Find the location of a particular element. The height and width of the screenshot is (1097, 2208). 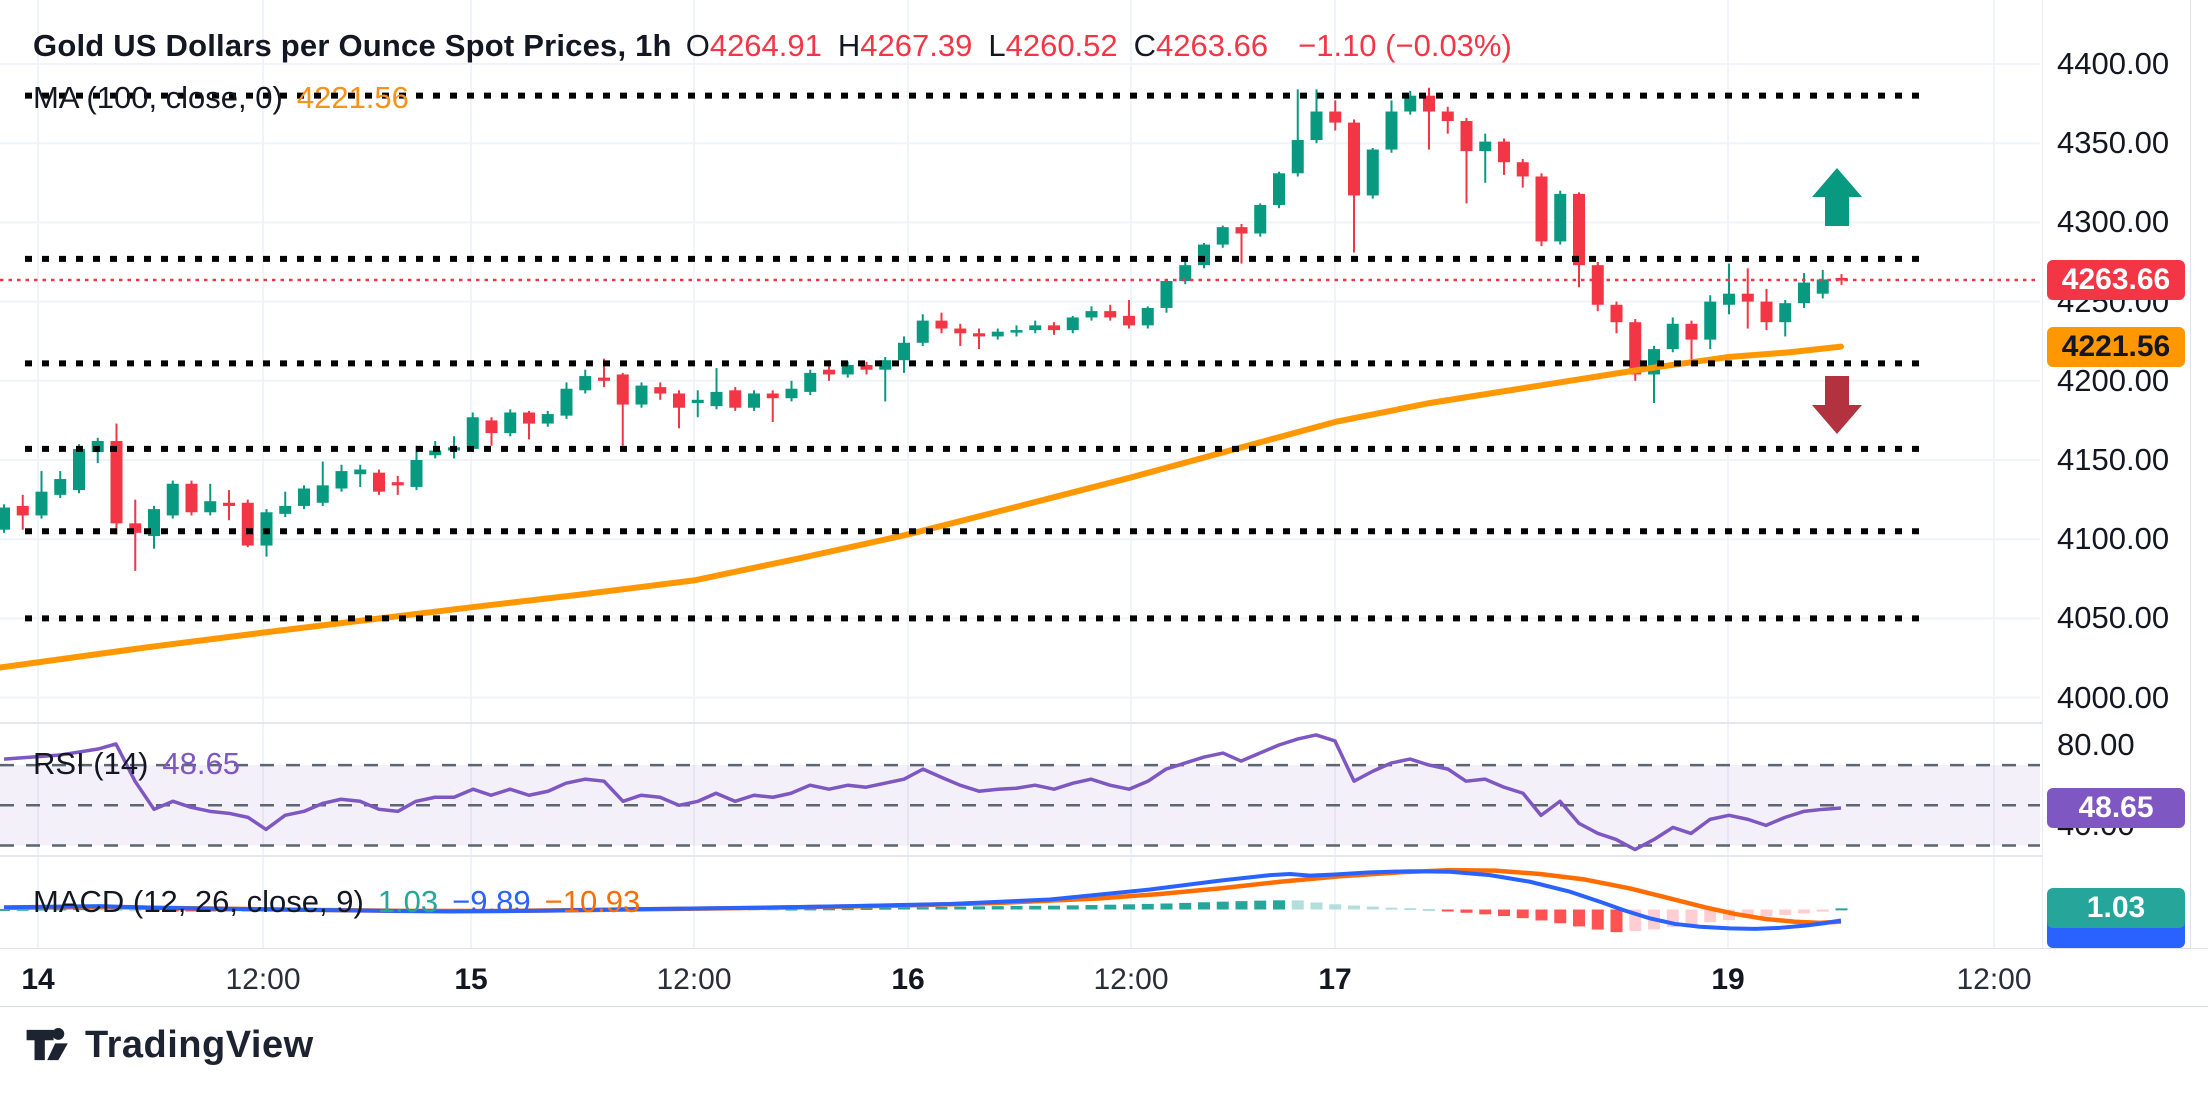

price-tick: 4150.00 is located at coordinates (2113, 459).